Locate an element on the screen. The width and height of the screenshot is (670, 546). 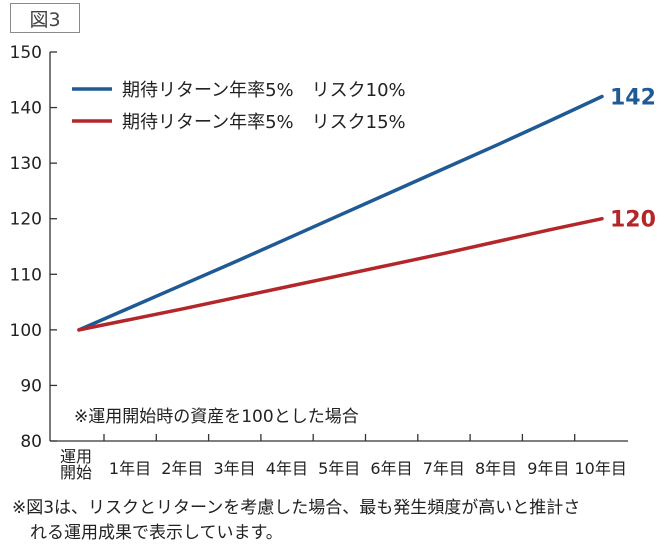
x-tick-label: 4年目 is located at coordinates (287, 468).